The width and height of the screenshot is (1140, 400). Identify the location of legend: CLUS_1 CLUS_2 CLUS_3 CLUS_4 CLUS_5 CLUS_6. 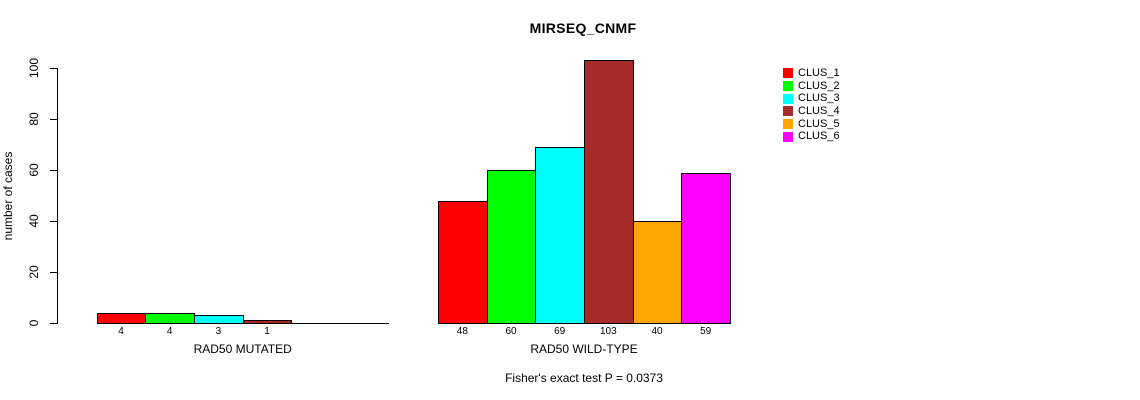
(811, 105).